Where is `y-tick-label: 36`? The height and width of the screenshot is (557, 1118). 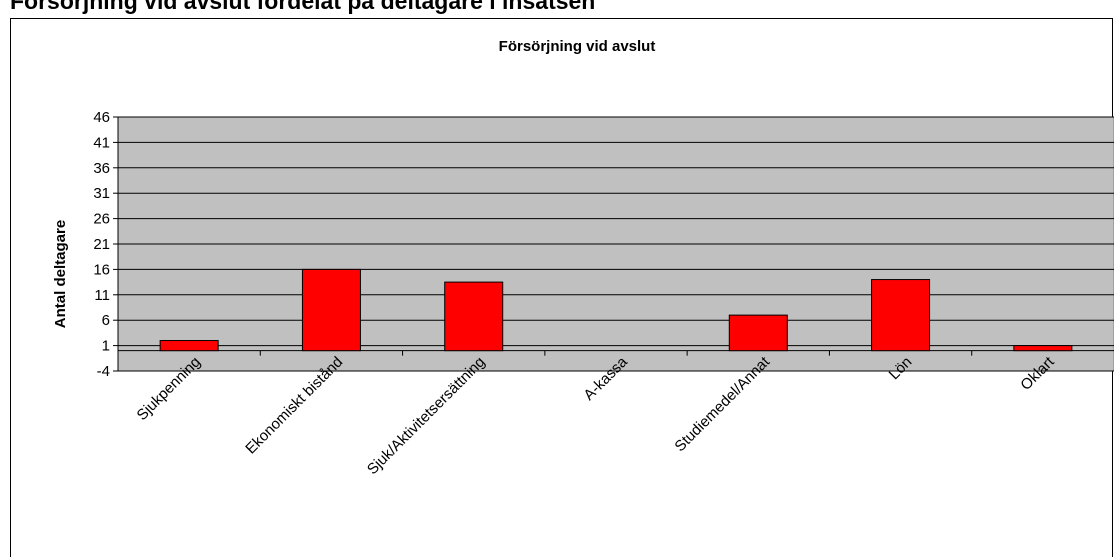
y-tick-label: 36 is located at coordinates (101, 168).